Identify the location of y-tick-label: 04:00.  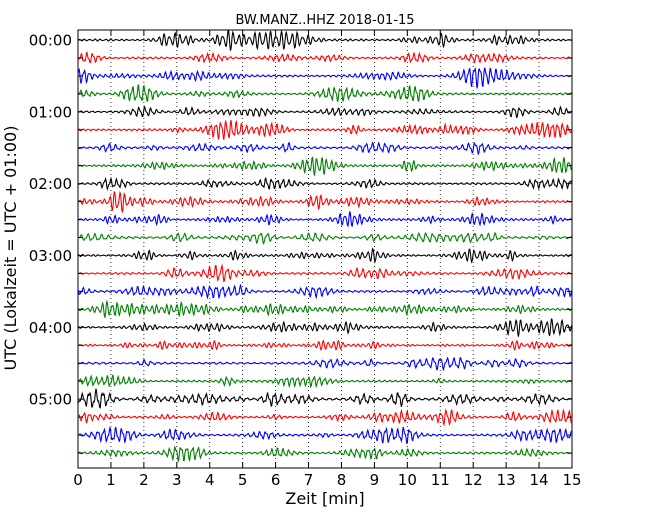
(50, 328).